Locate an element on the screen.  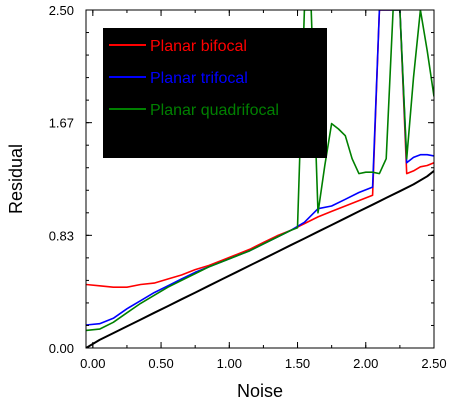
x-tick-label: 2.00 is located at coordinates (365, 363).